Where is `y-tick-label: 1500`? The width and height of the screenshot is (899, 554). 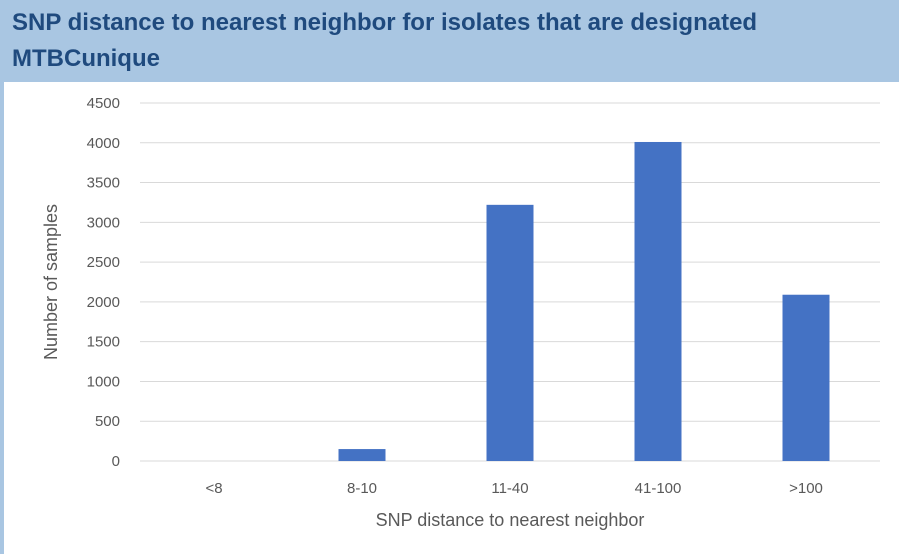
y-tick-label: 1500 is located at coordinates (103, 342).